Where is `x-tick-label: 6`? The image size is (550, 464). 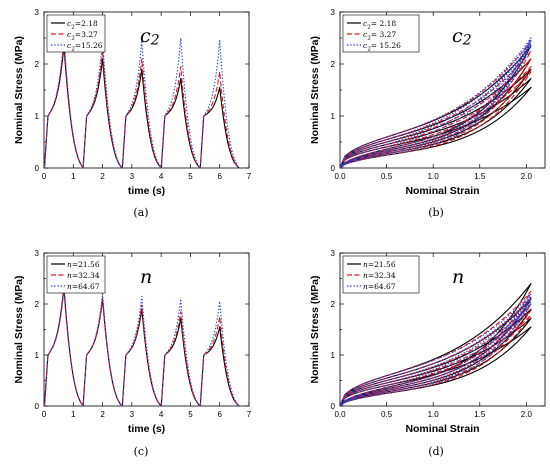 x-tick-label: 6 is located at coordinates (219, 176).